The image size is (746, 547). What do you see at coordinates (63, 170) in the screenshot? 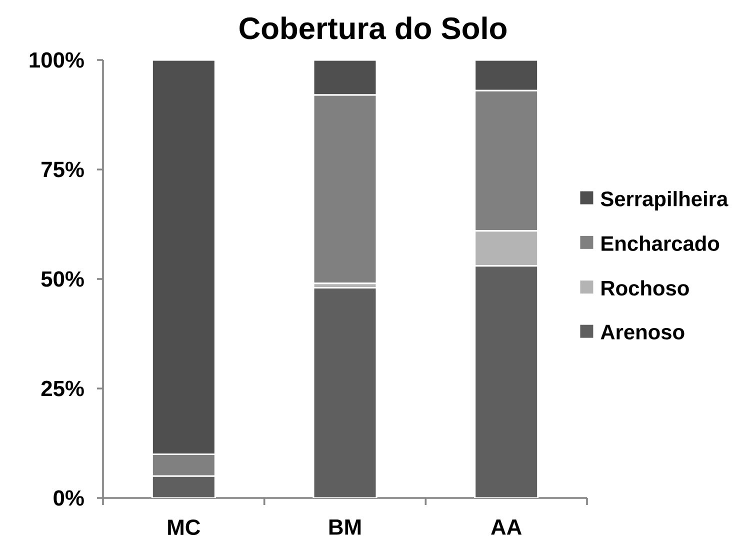
I see `y-tick-label: 75%` at bounding box center [63, 170].